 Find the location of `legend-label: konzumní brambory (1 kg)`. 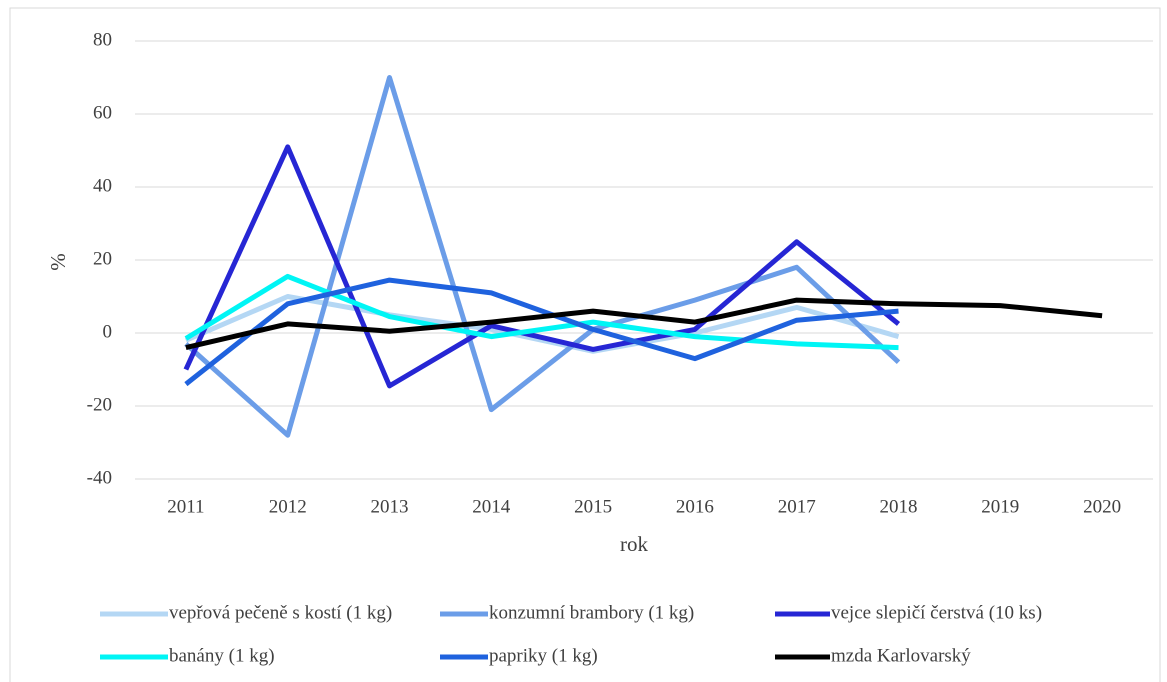

legend-label: konzumní brambory (1 kg) is located at coordinates (591, 612).